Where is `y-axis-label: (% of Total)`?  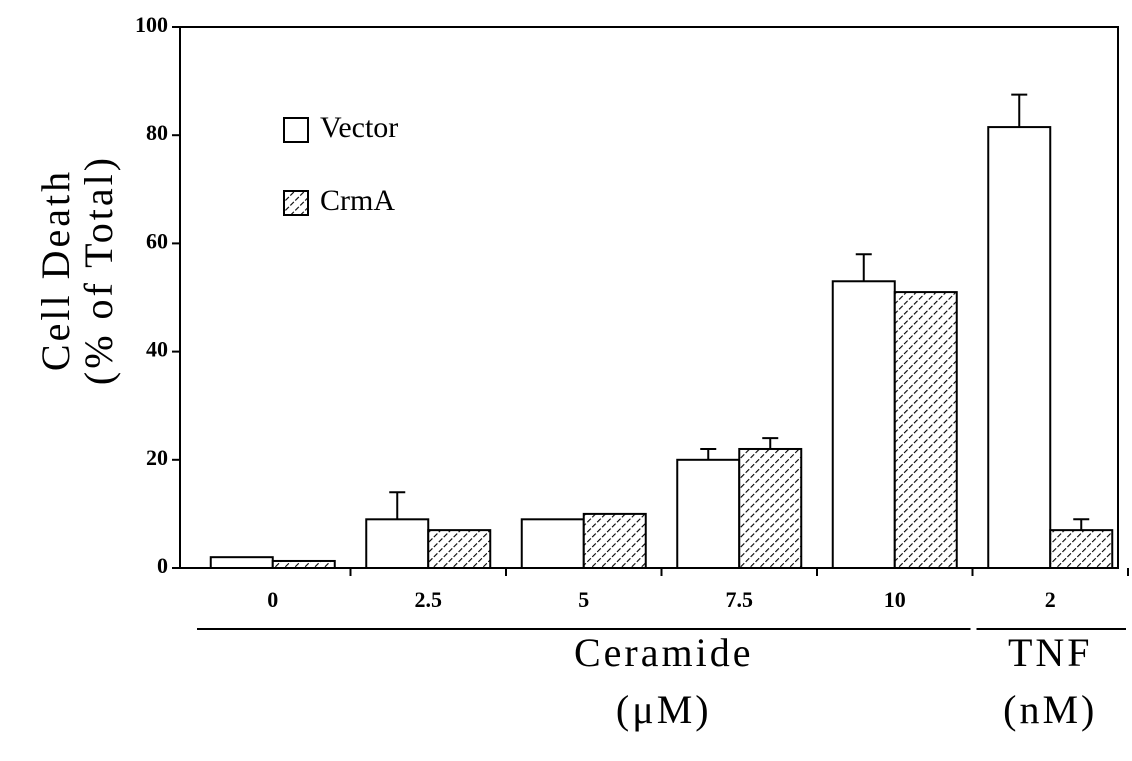 y-axis-label: (% of Total) is located at coordinates (98, 270).